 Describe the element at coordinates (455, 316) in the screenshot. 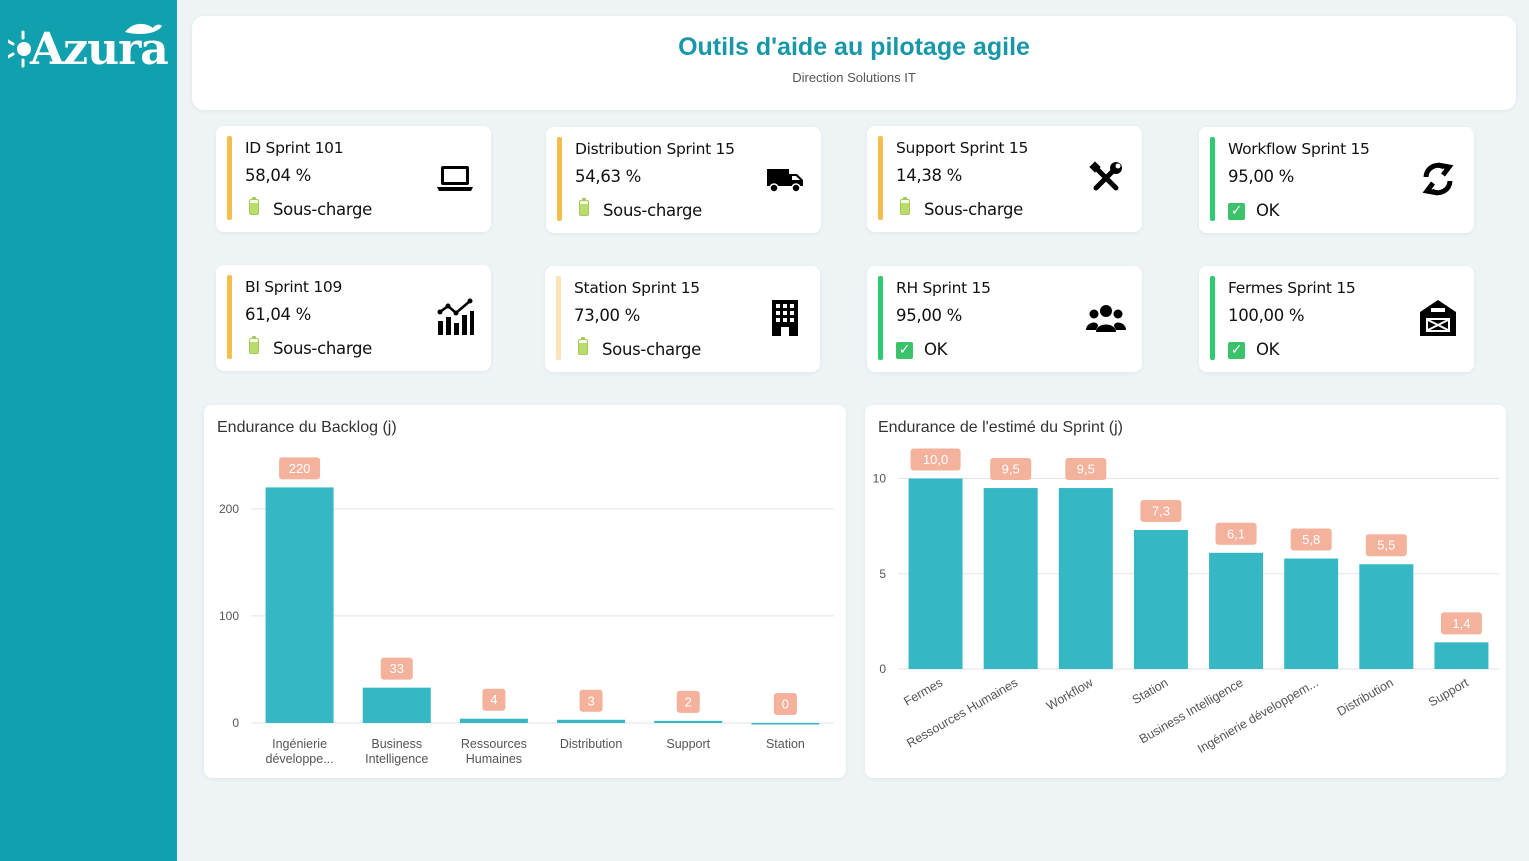

I see `chart-line-icon` at that location.